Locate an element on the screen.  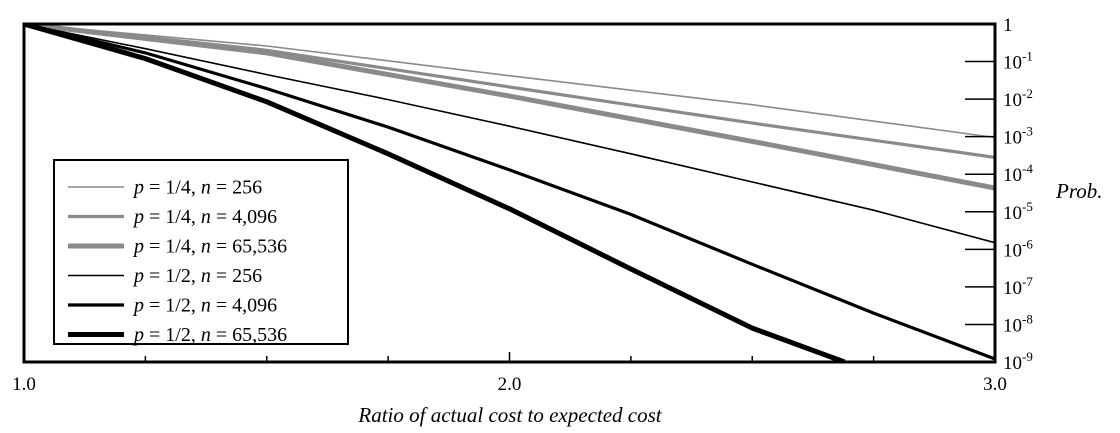
x-tick-label: 2.0 is located at coordinates (510, 384).